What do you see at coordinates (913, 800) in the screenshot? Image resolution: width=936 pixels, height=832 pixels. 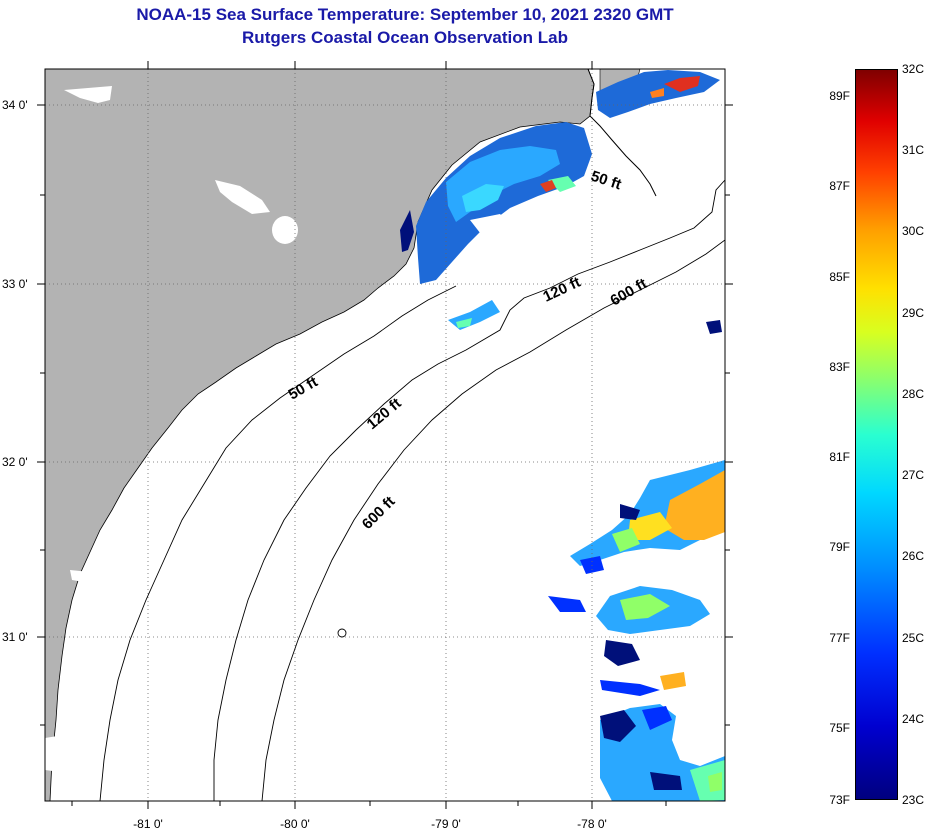 I see `colorbar-c-label: 23C` at bounding box center [913, 800].